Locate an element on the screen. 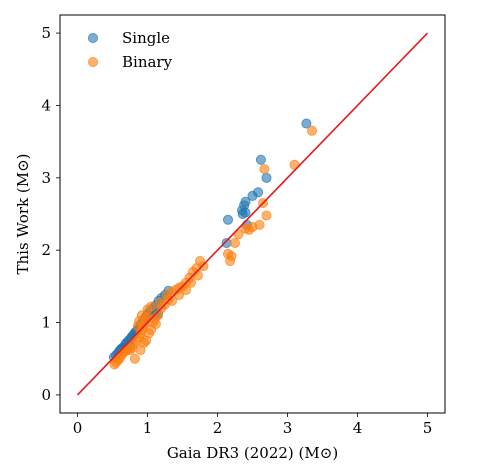 Image resolution: width=481 pixels, height=468 pixels. y-tick-label-4: 4 is located at coordinates (46, 105).